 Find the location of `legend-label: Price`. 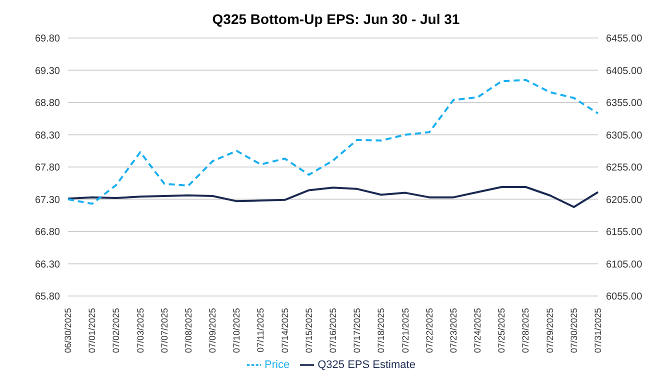

legend-label: Price is located at coordinates (277, 364).